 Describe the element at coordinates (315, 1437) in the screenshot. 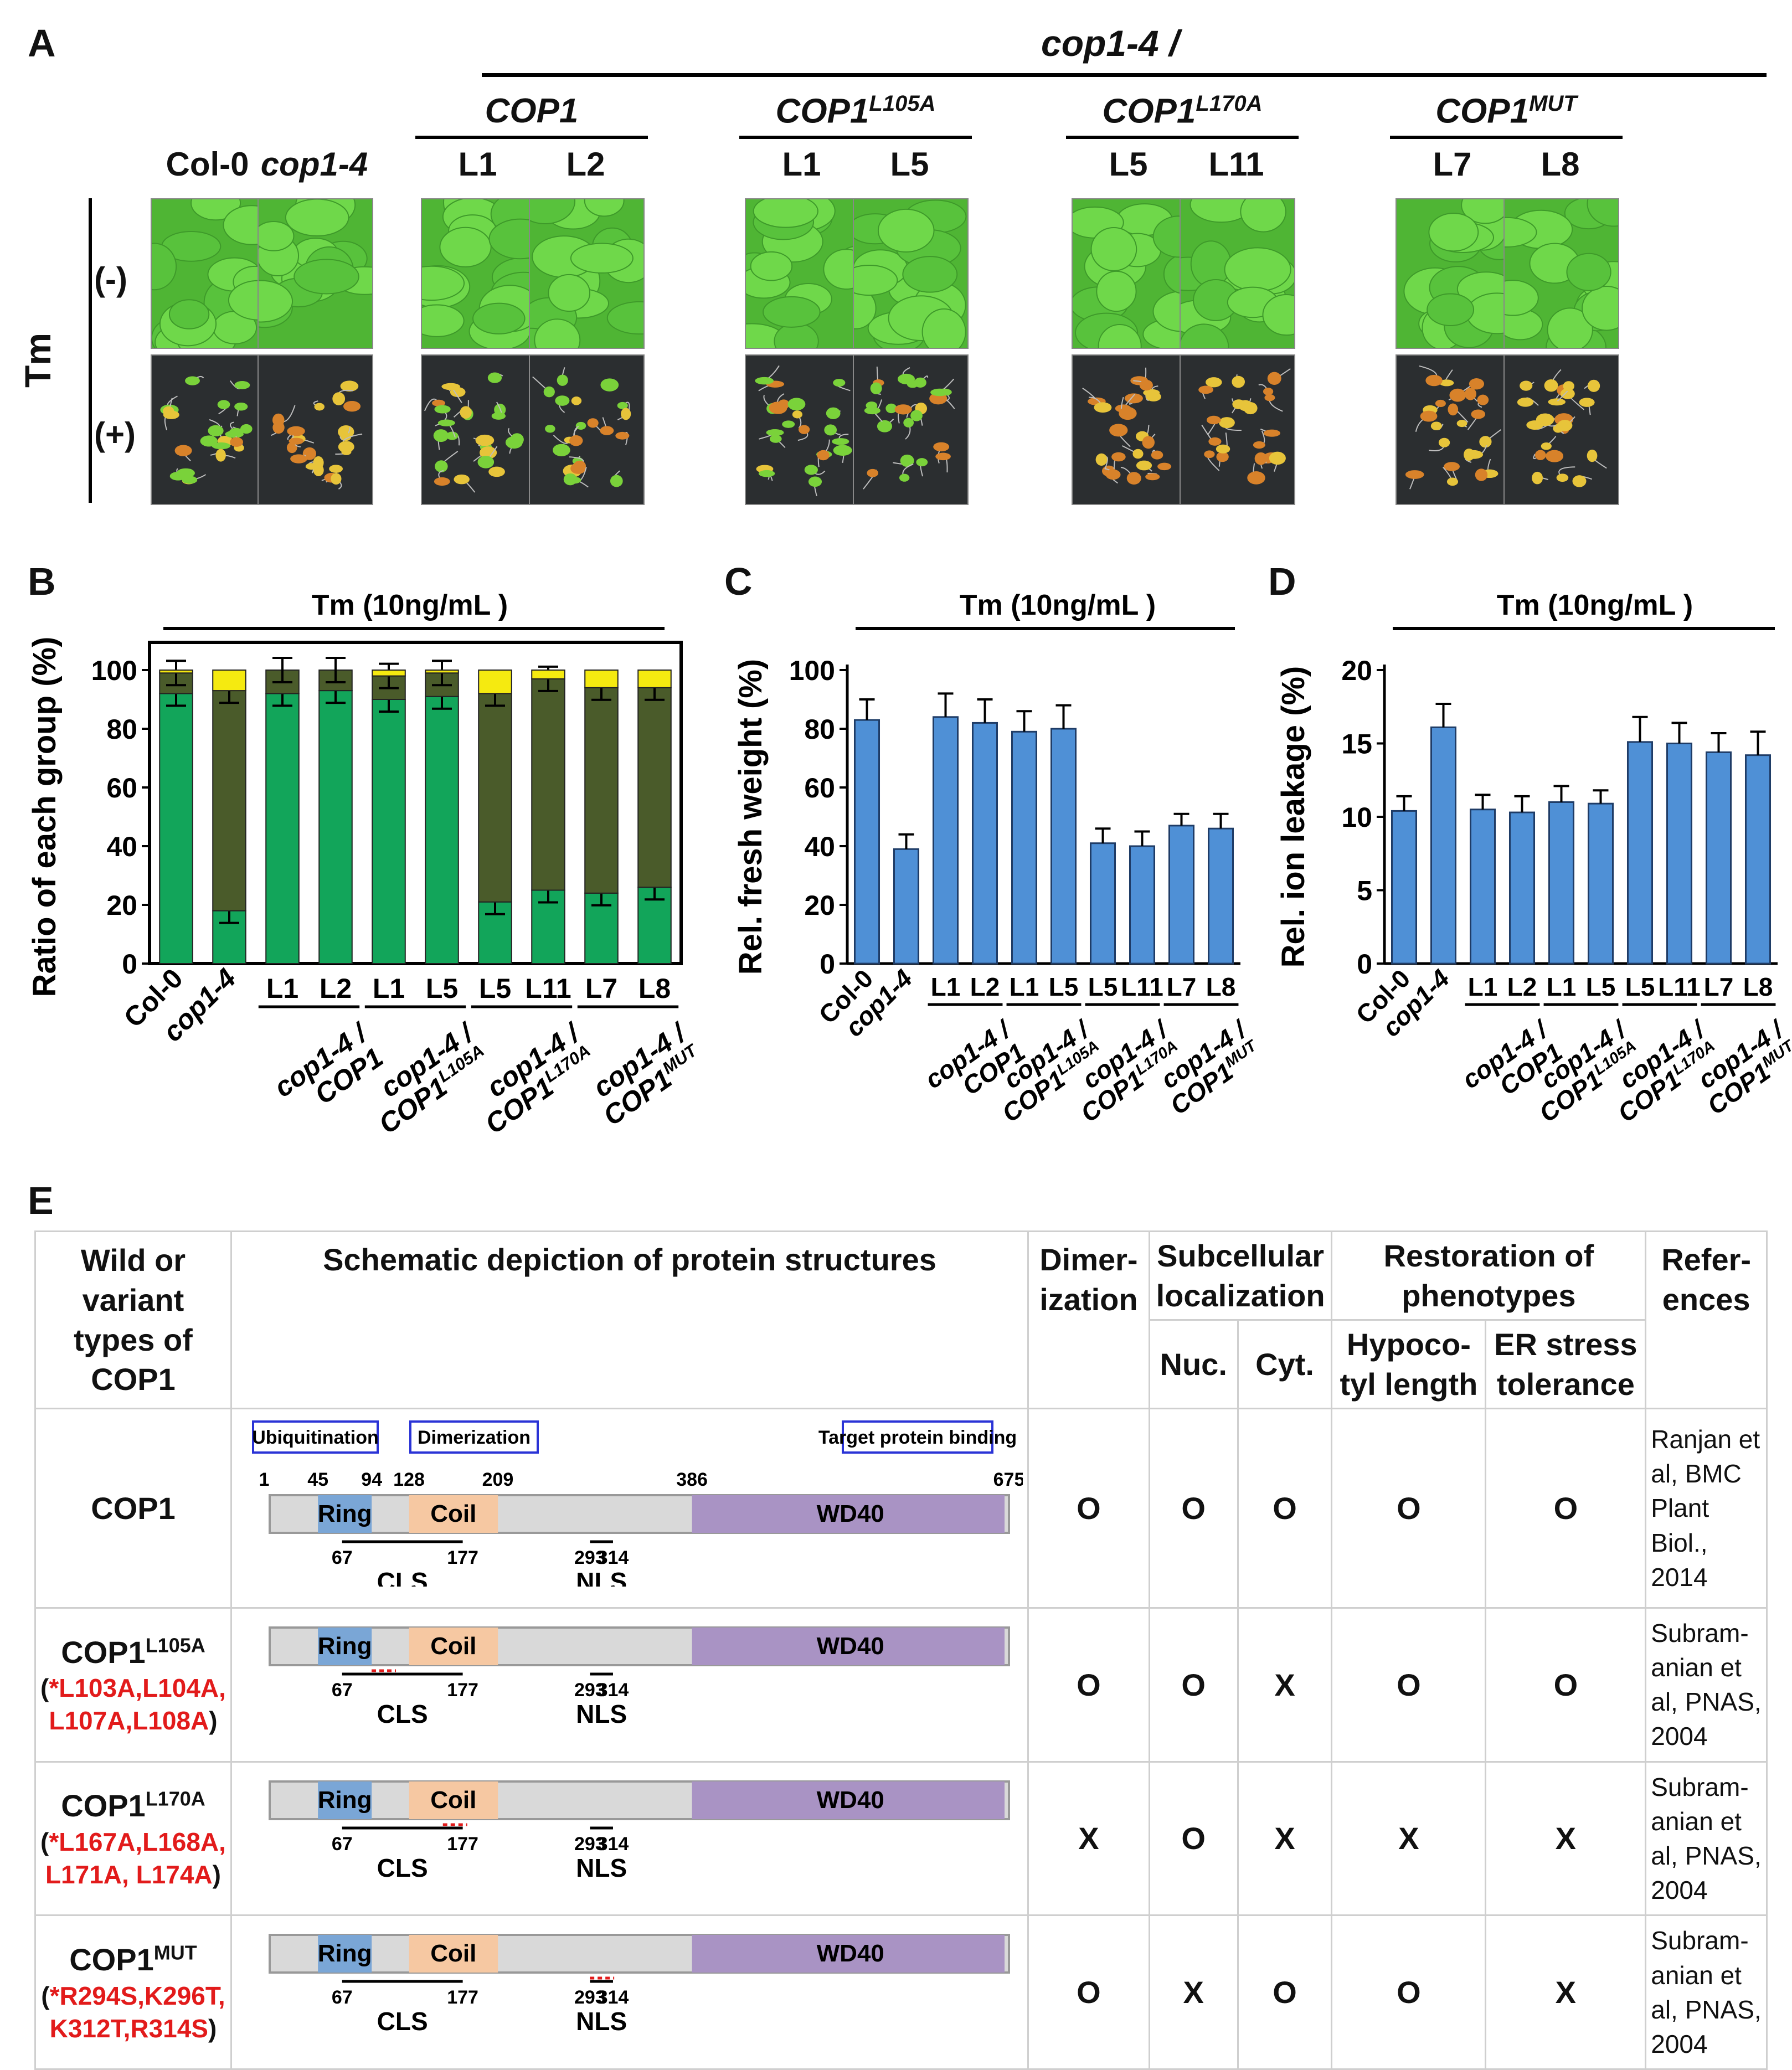

I see `domain-function-box` at that location.